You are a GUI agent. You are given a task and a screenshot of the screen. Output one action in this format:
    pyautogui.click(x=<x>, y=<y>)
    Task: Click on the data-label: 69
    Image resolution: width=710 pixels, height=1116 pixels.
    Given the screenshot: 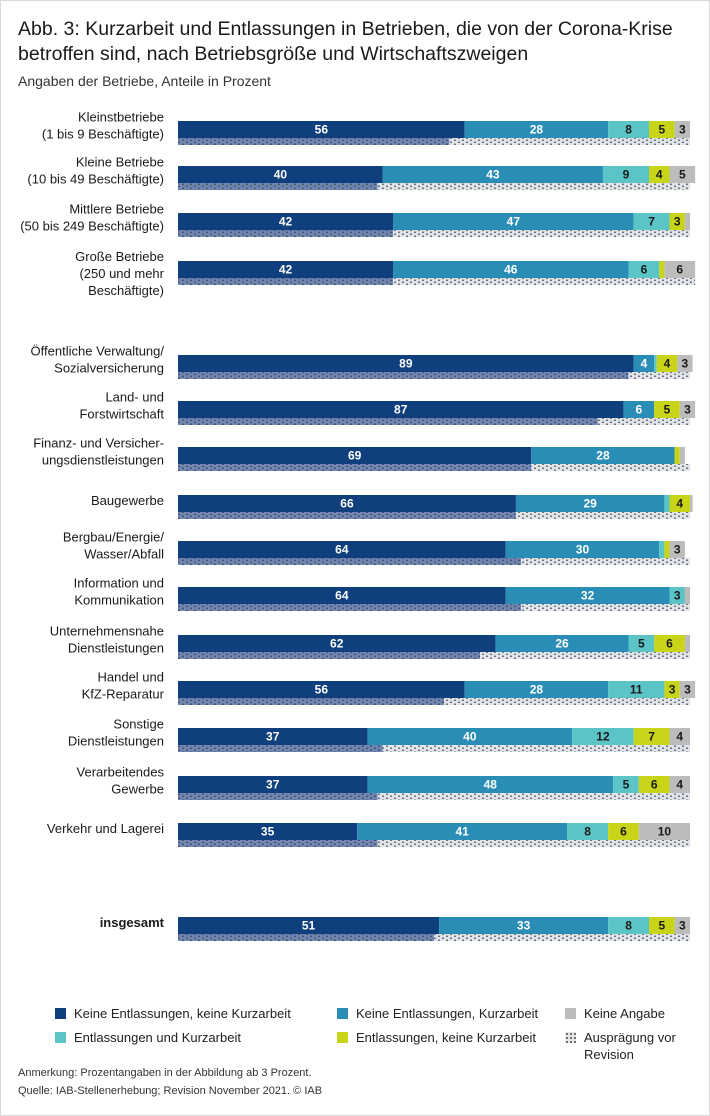 What is the action you would take?
    pyautogui.click(x=355, y=456)
    